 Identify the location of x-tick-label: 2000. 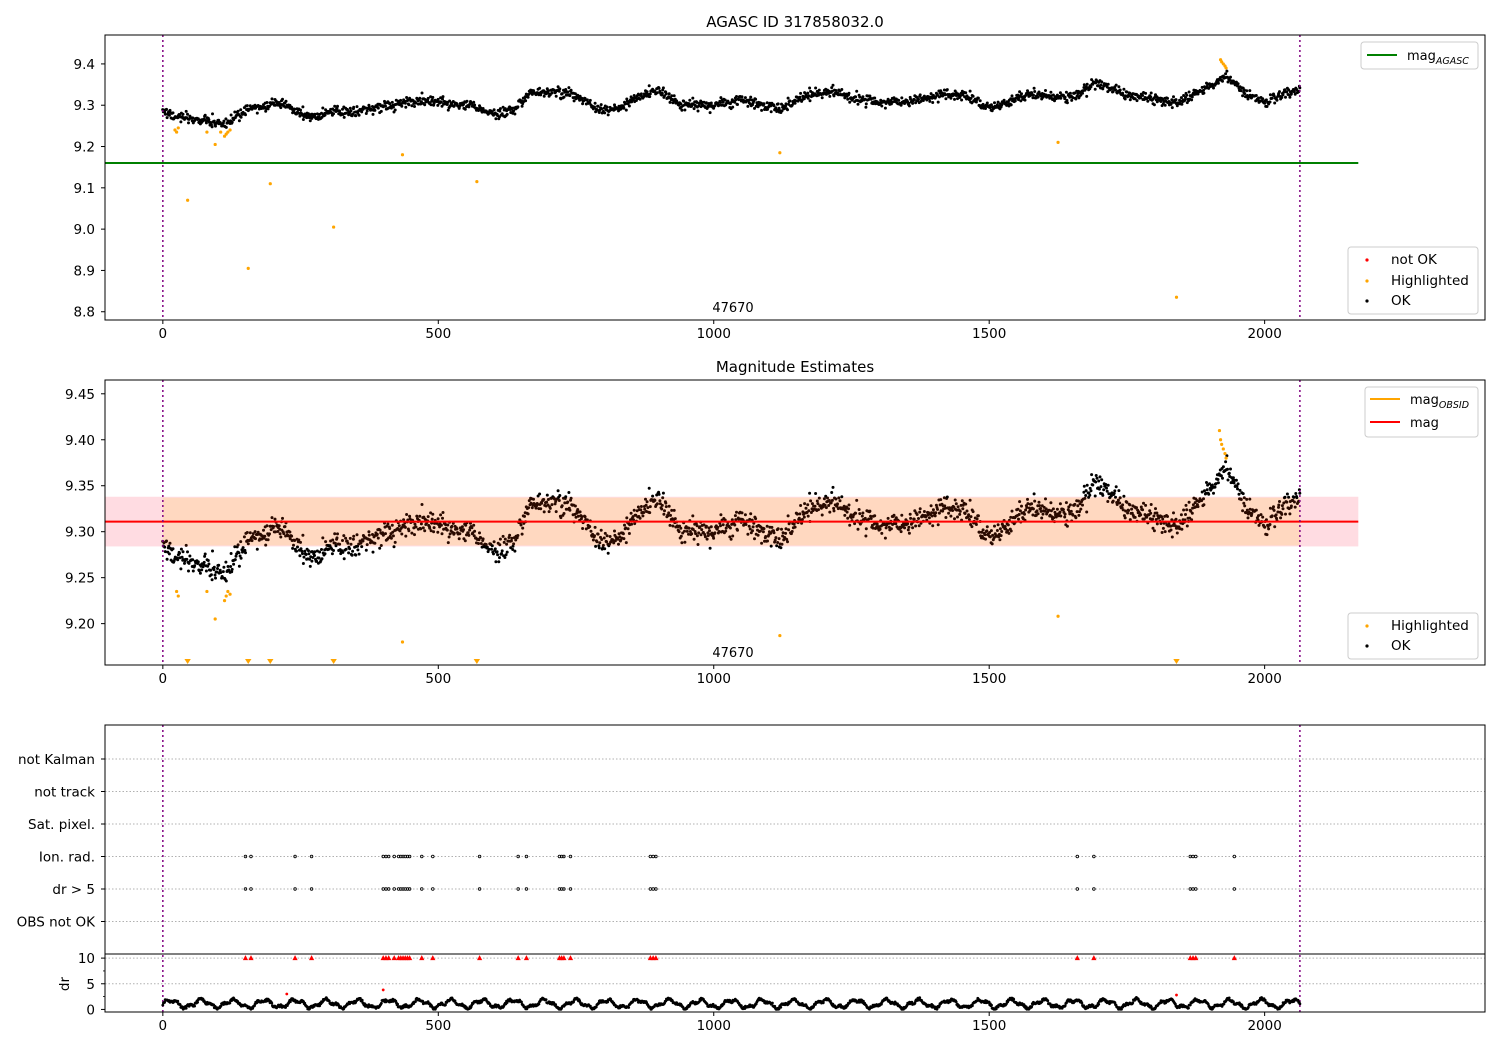
(1264, 679).